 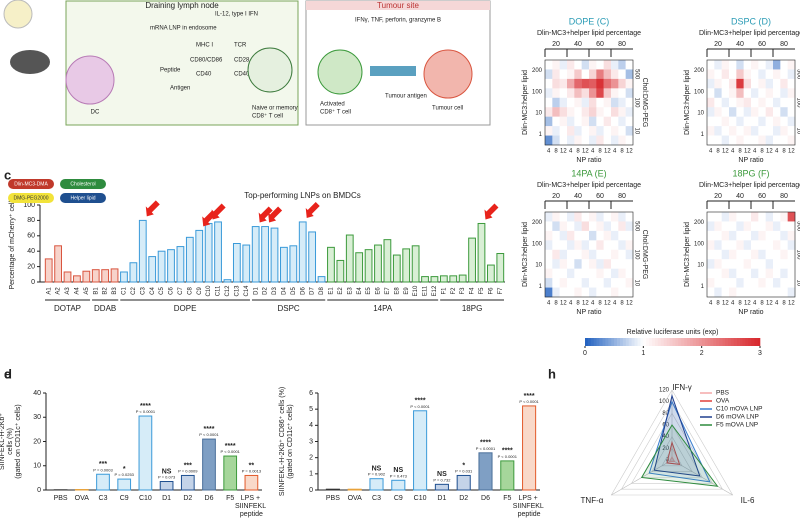 I want to click on heatmap-frame, so click(x=751, y=102).